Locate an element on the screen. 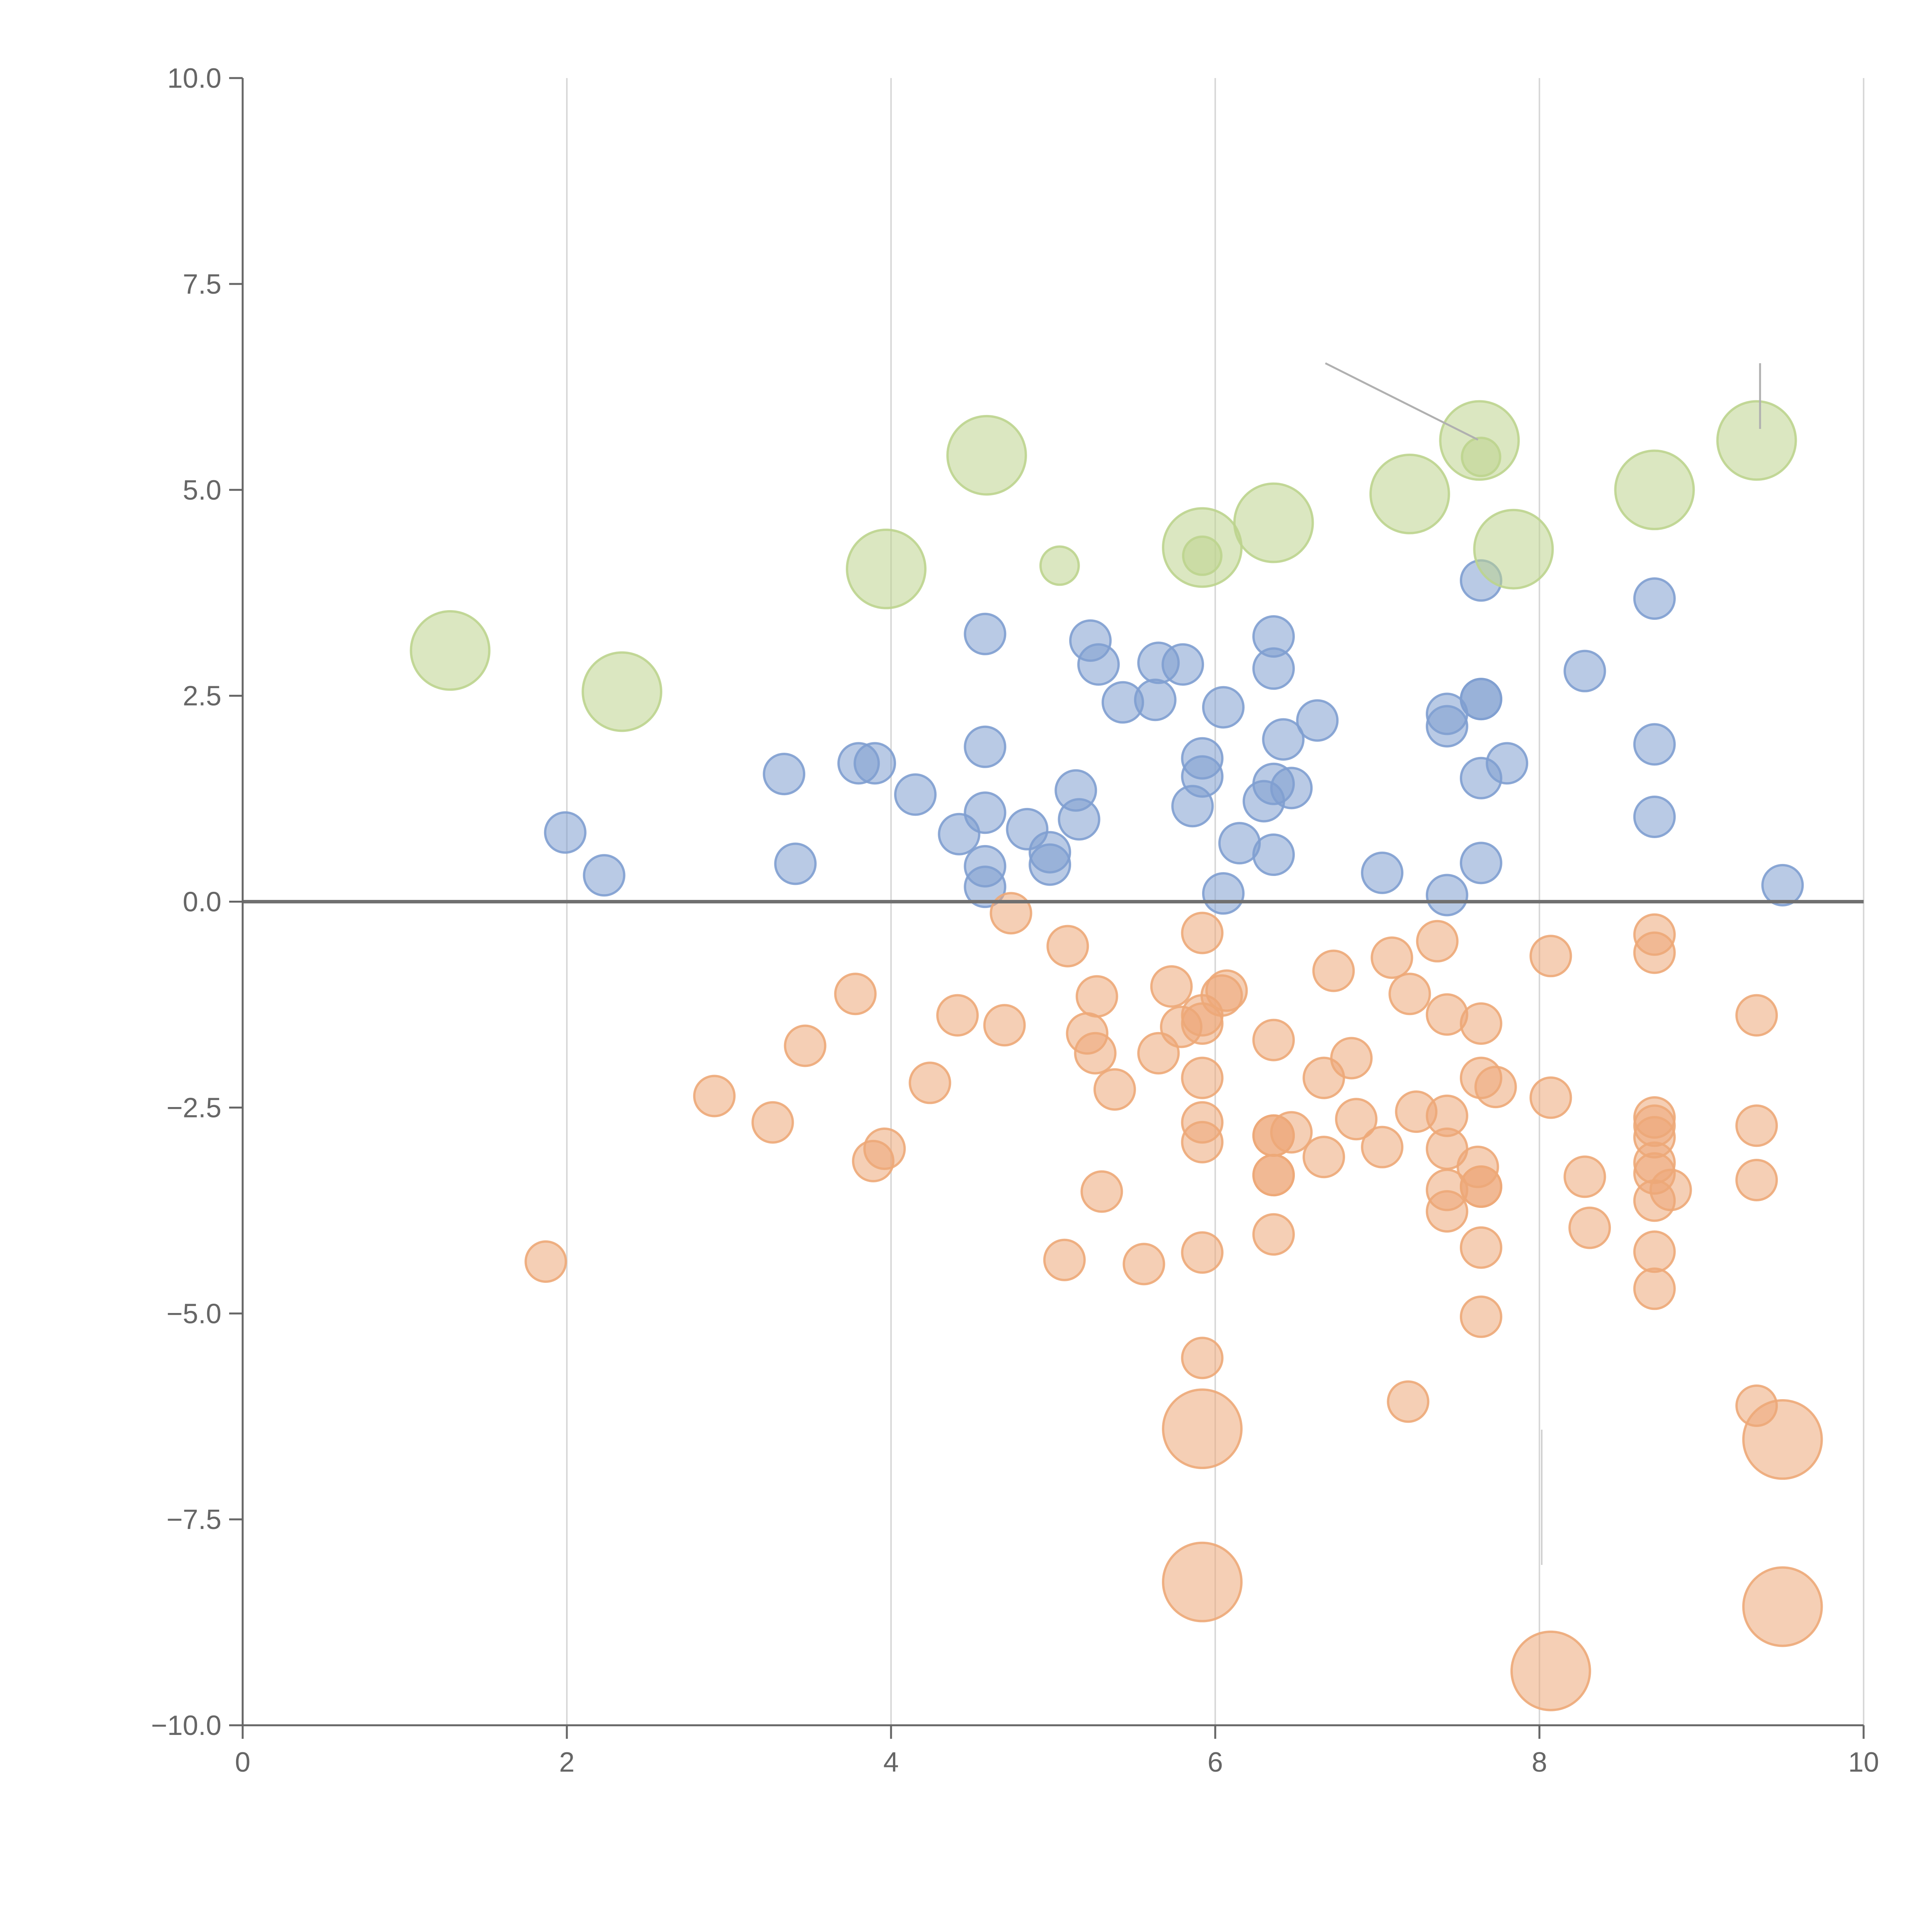 The image size is (1932, 1932). y-tick-label: 2.5 is located at coordinates (202, 696).